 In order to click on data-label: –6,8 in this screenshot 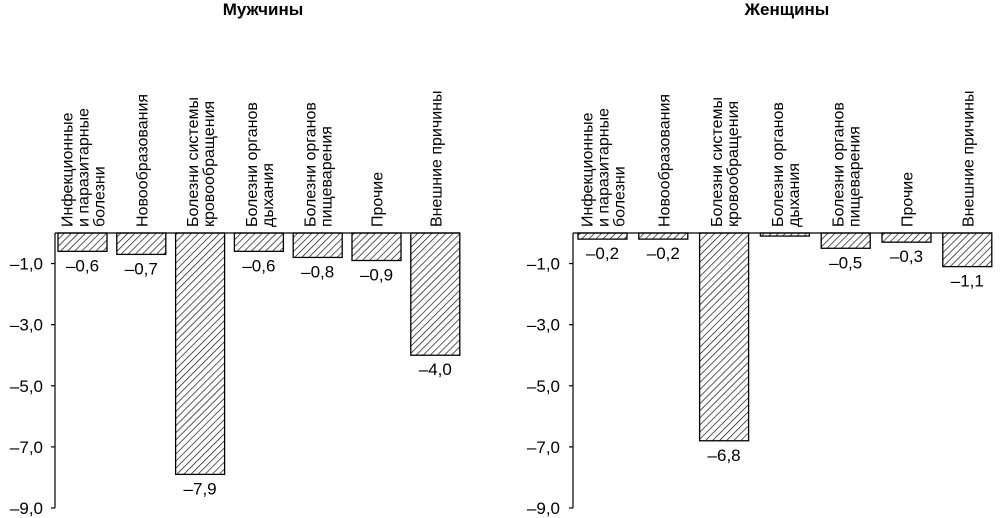, I will do `click(724, 455)`.